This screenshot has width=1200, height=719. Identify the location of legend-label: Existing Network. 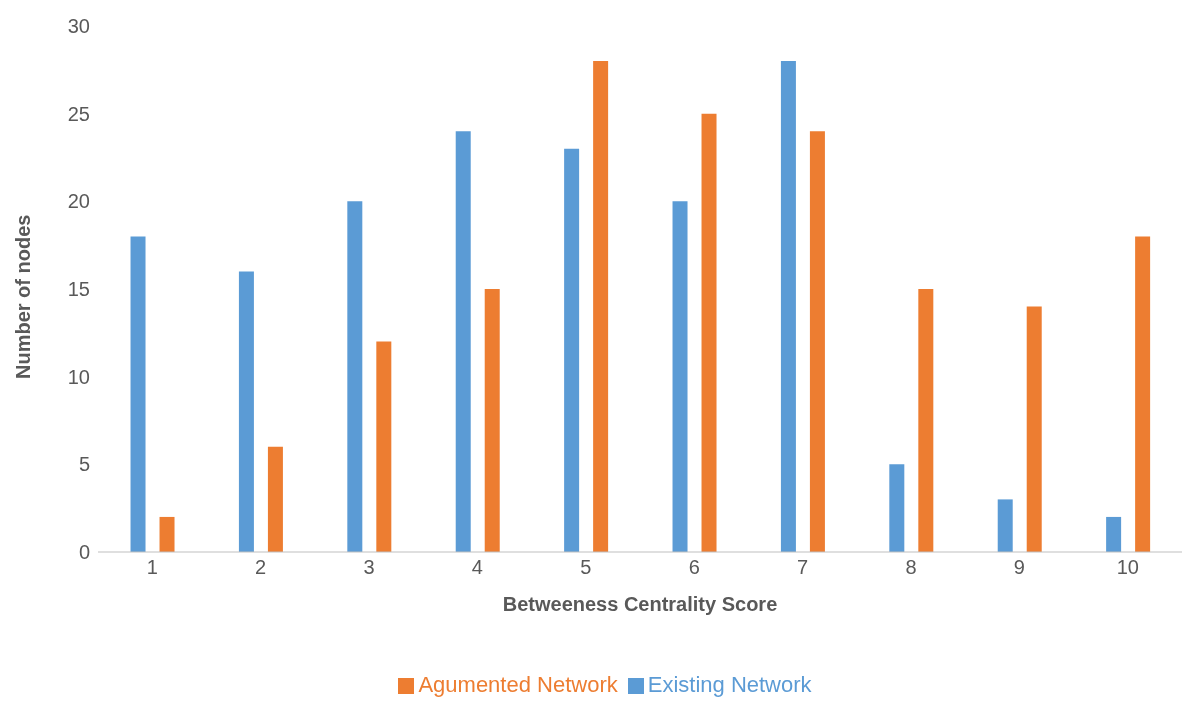
(729, 684).